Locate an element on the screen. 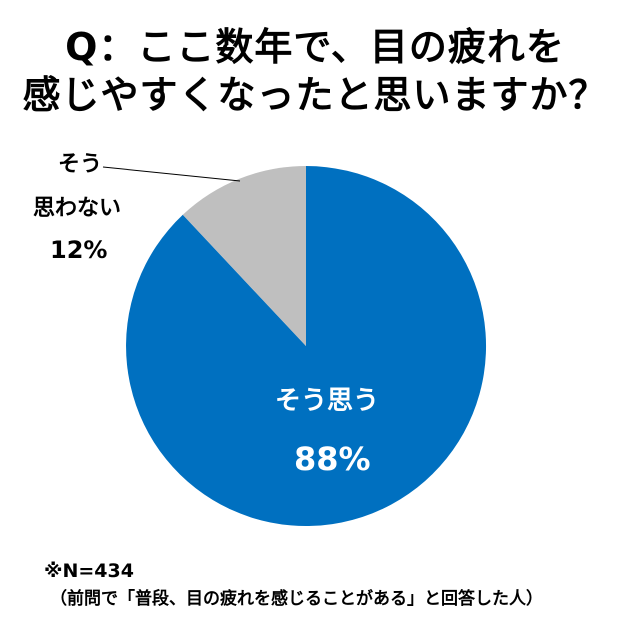 The height and width of the screenshot is (629, 630). label-yes-percent: 88% is located at coordinates (332, 459).